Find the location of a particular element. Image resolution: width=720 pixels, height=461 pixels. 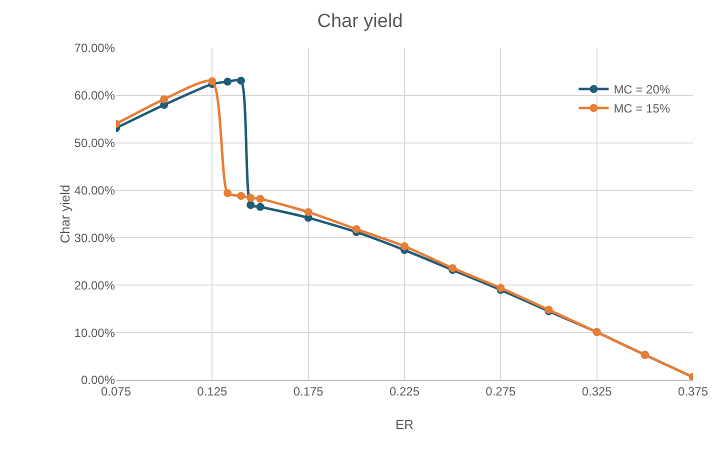

y-tick-label: 40.00% is located at coordinates (95, 190).